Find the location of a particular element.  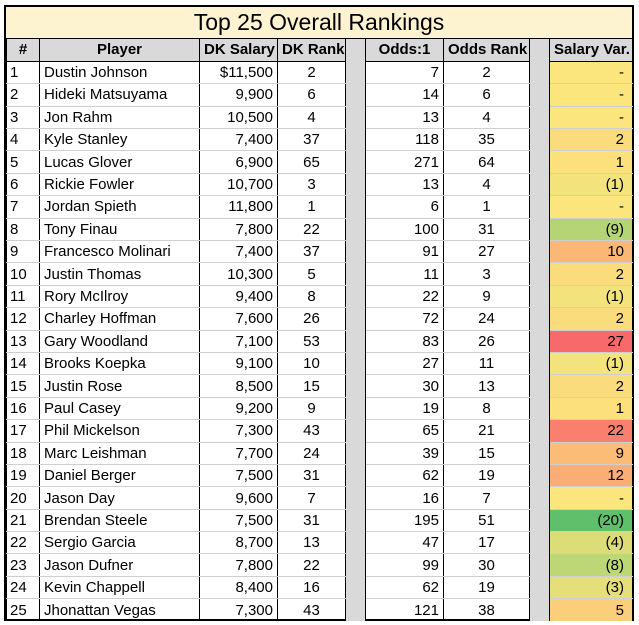

dk-salary-cell: 9,100 is located at coordinates (238, 364).